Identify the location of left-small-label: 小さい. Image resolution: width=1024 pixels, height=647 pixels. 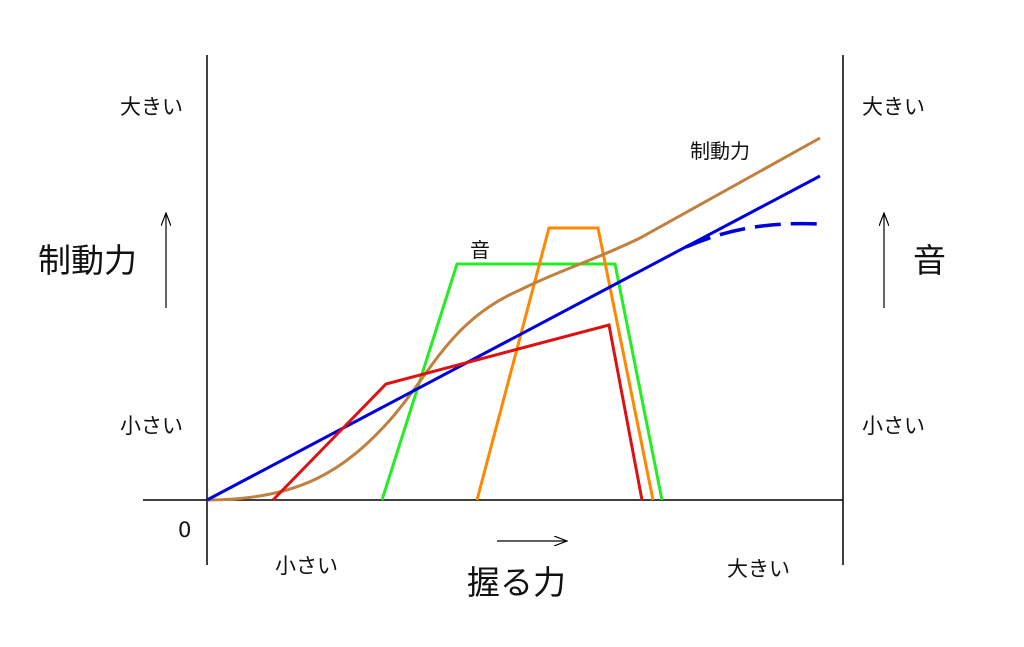
(151, 426).